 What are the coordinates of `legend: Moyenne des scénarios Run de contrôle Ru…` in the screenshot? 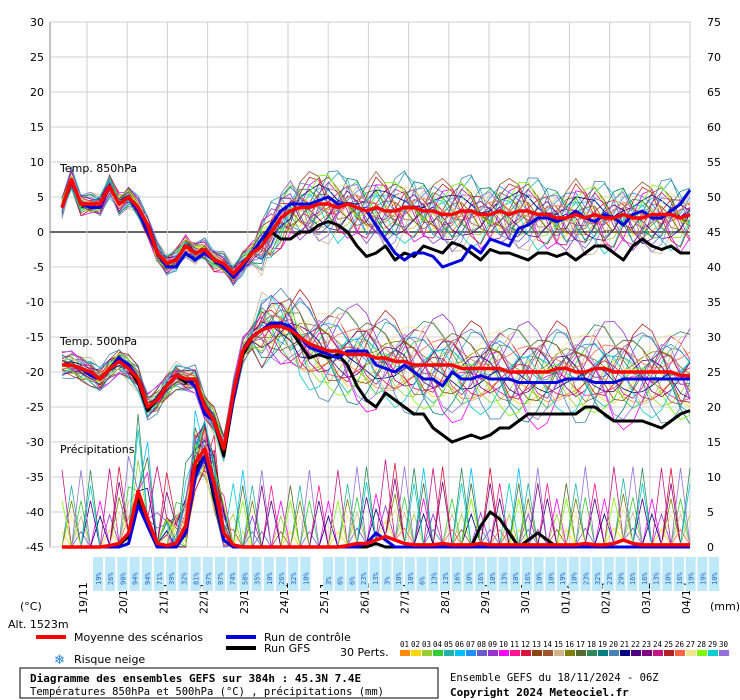 It's located at (382, 649).